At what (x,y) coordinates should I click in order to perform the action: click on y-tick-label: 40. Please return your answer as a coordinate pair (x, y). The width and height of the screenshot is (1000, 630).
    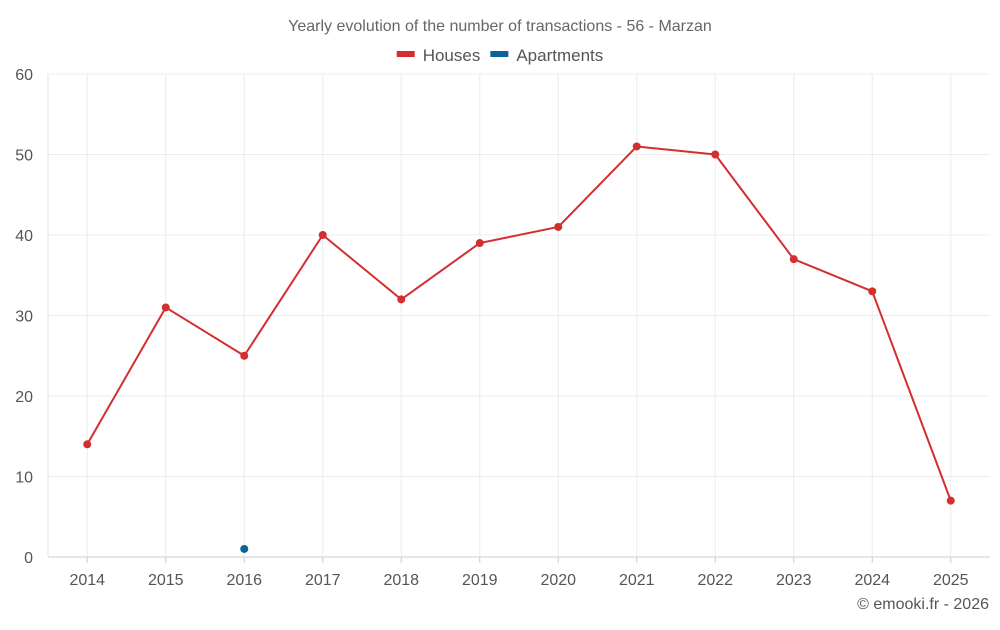
    Looking at the image, I should click on (24, 236).